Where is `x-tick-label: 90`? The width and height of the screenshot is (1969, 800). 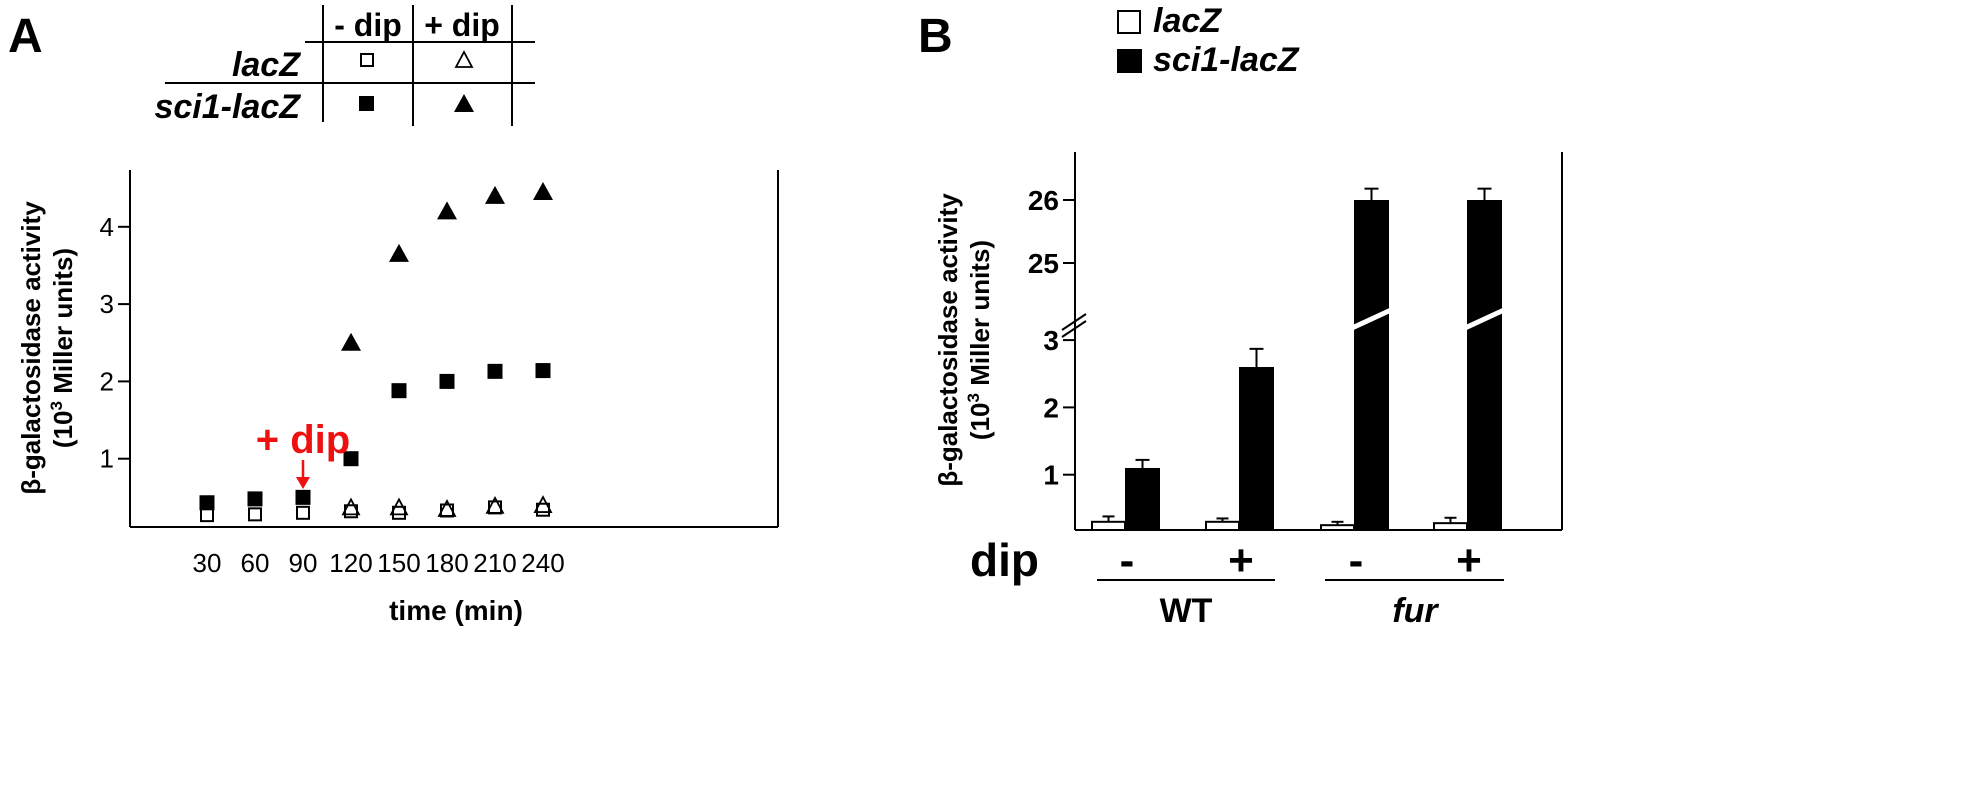 x-tick-label: 90 is located at coordinates (303, 563).